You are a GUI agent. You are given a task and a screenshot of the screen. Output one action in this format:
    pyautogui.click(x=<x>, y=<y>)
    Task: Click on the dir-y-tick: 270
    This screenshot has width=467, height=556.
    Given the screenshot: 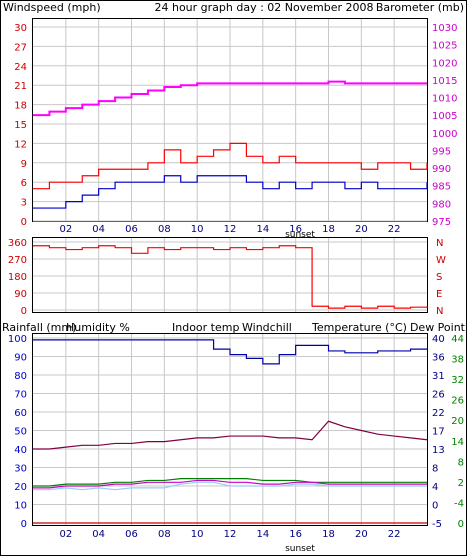 What is the action you would take?
    pyautogui.click(x=17, y=260)
    